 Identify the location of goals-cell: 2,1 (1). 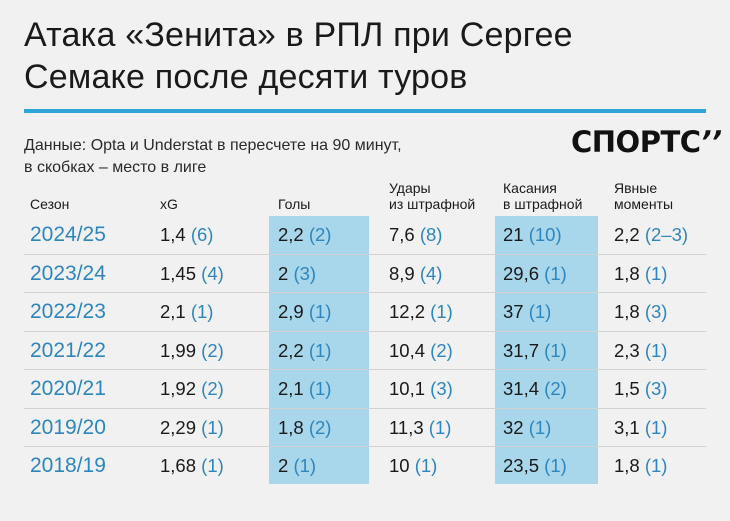
(304, 389).